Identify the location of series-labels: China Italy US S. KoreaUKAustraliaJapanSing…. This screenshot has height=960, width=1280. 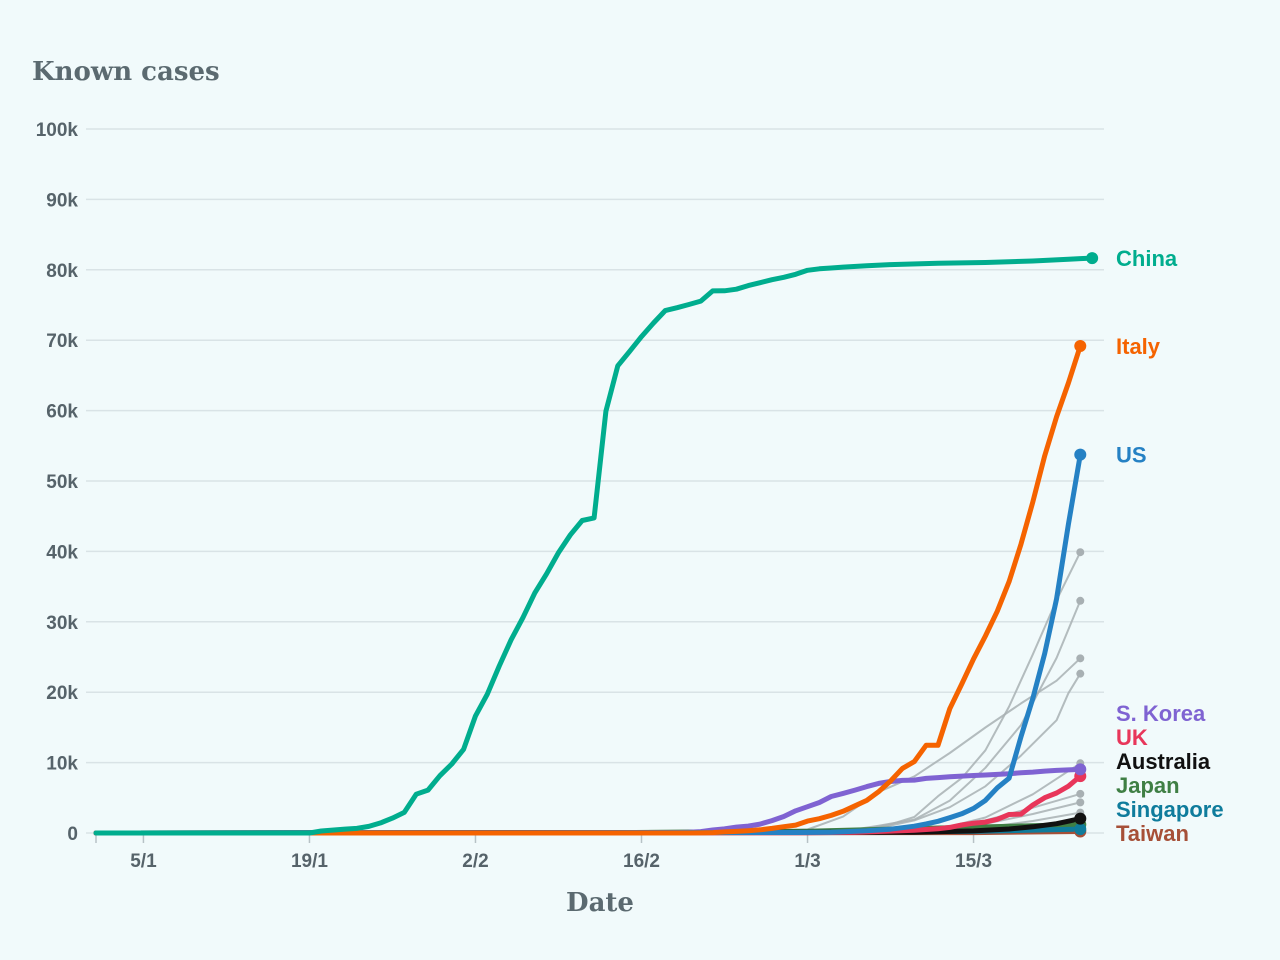
(1170, 546).